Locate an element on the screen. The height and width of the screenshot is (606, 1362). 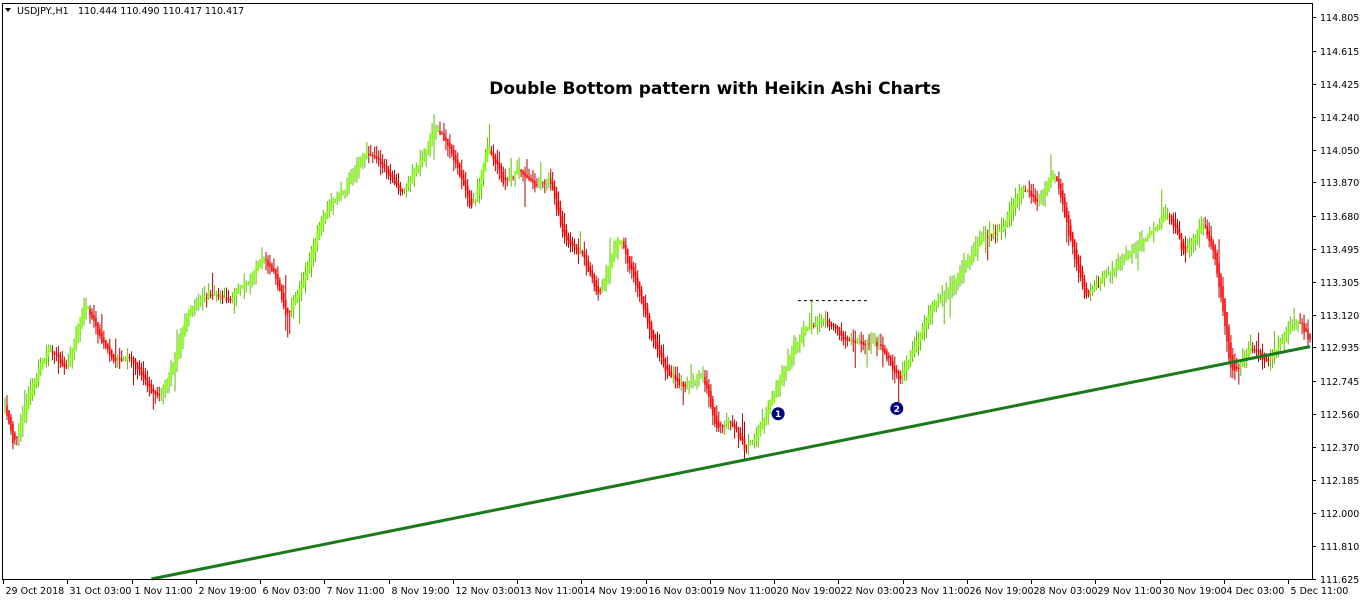
marker-1-circle is located at coordinates (778, 414).